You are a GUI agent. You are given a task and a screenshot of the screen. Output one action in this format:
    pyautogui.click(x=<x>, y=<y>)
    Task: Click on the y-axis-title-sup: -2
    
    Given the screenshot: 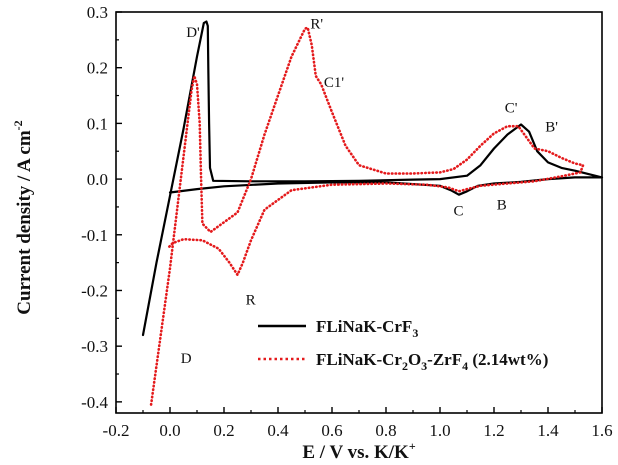 What is the action you would take?
    pyautogui.click(x=18, y=125)
    